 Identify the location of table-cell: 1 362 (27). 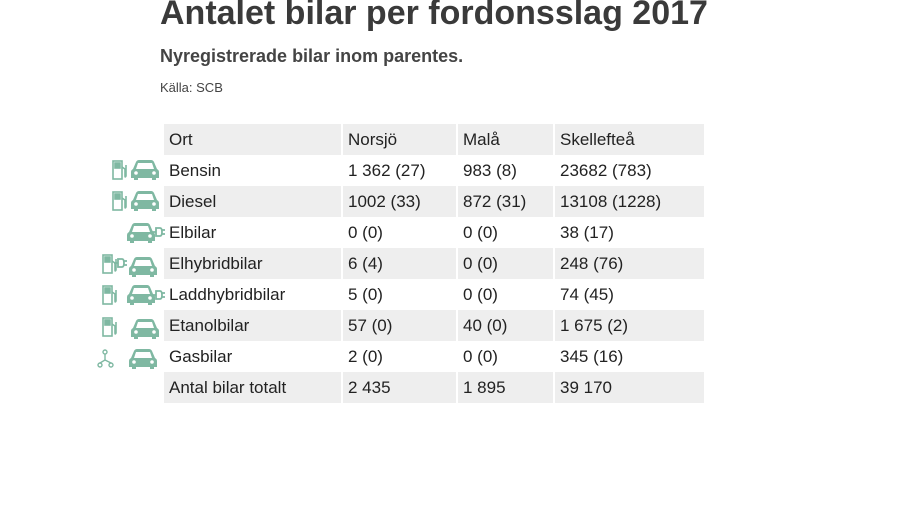
(387, 170).